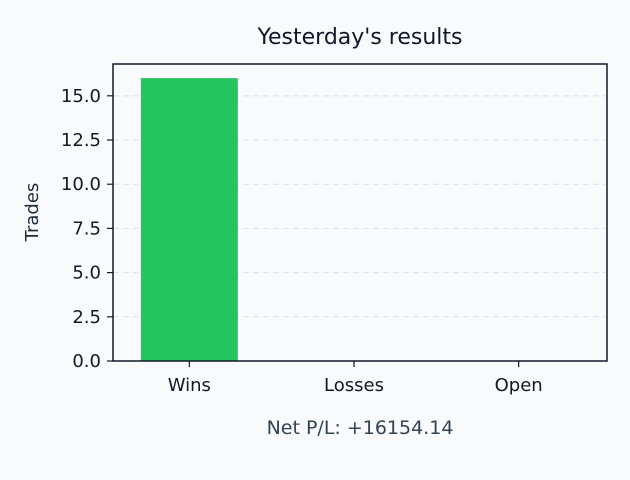  I want to click on bar-wins, so click(189, 220).